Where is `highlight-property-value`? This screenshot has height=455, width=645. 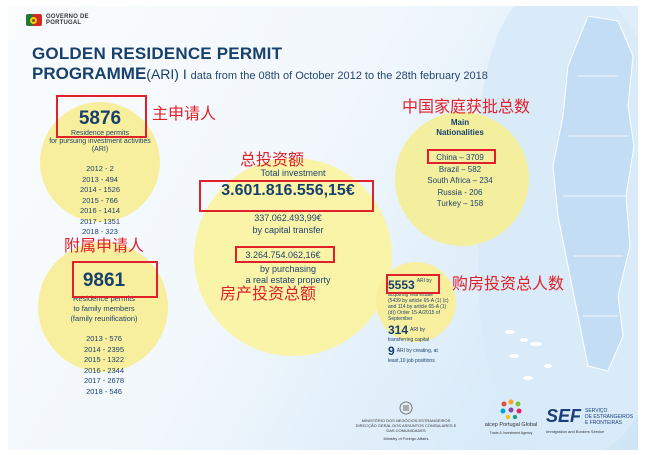 highlight-property-value is located at coordinates (285, 254).